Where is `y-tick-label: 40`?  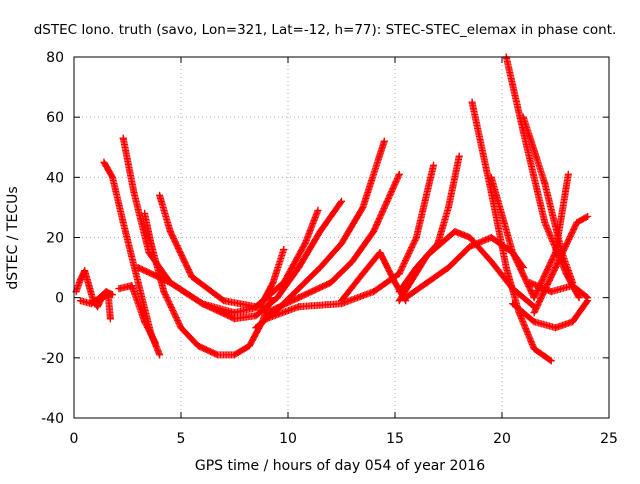
y-tick-label: 40 is located at coordinates (55, 178).